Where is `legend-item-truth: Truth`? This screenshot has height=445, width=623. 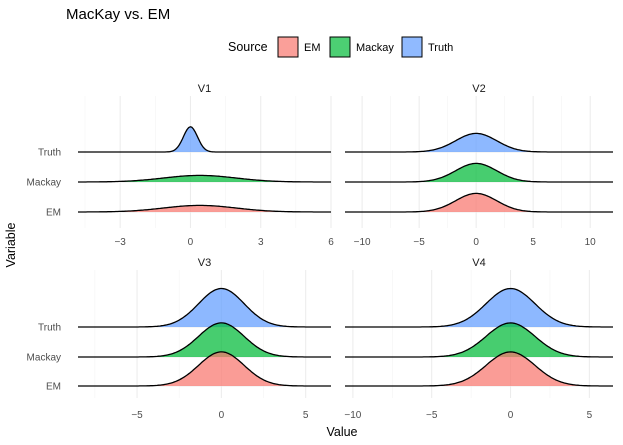 legend-item-truth: Truth is located at coordinates (427, 47).